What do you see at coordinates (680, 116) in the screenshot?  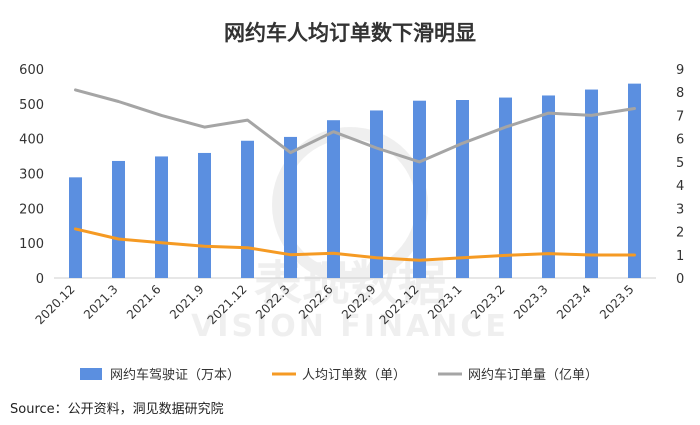 I see `y2-tick-label: 7` at bounding box center [680, 116].